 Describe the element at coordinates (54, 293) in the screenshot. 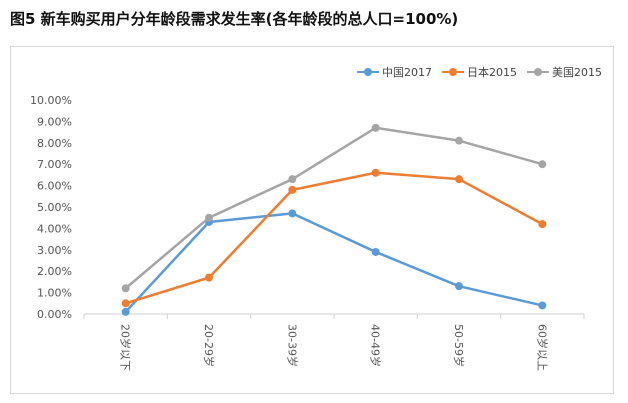

I see `y-tick-label: 1.00%` at that location.